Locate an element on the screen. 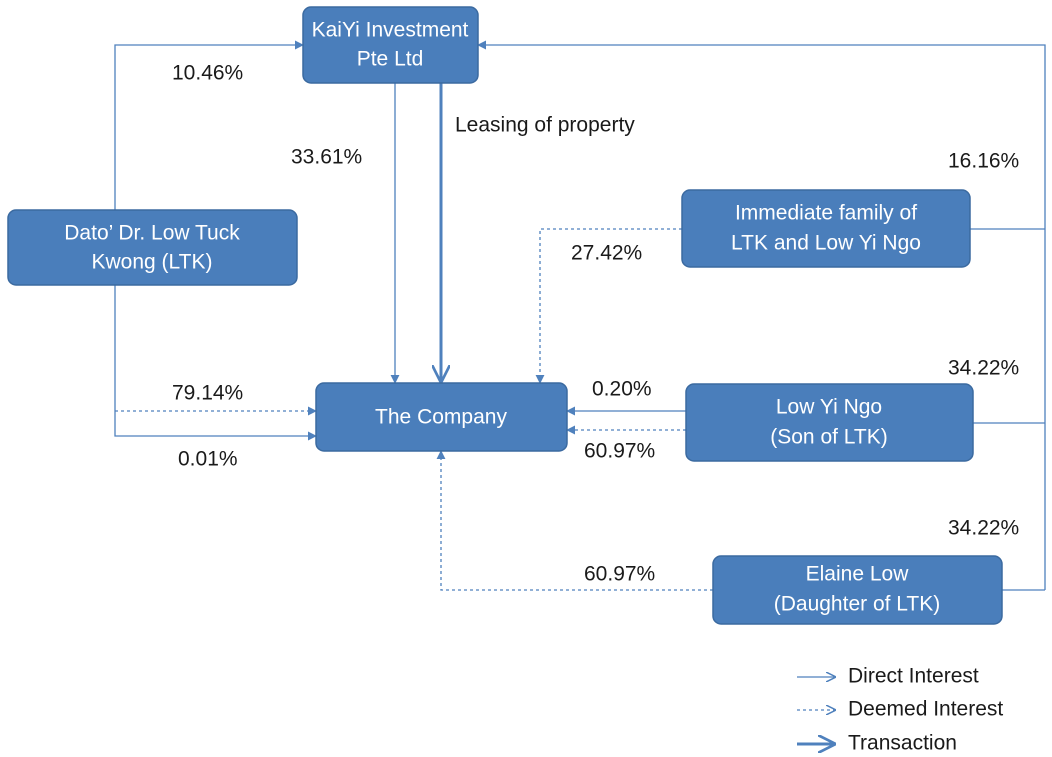 The image size is (1052, 757). edge-label: 79.14% is located at coordinates (207, 393).